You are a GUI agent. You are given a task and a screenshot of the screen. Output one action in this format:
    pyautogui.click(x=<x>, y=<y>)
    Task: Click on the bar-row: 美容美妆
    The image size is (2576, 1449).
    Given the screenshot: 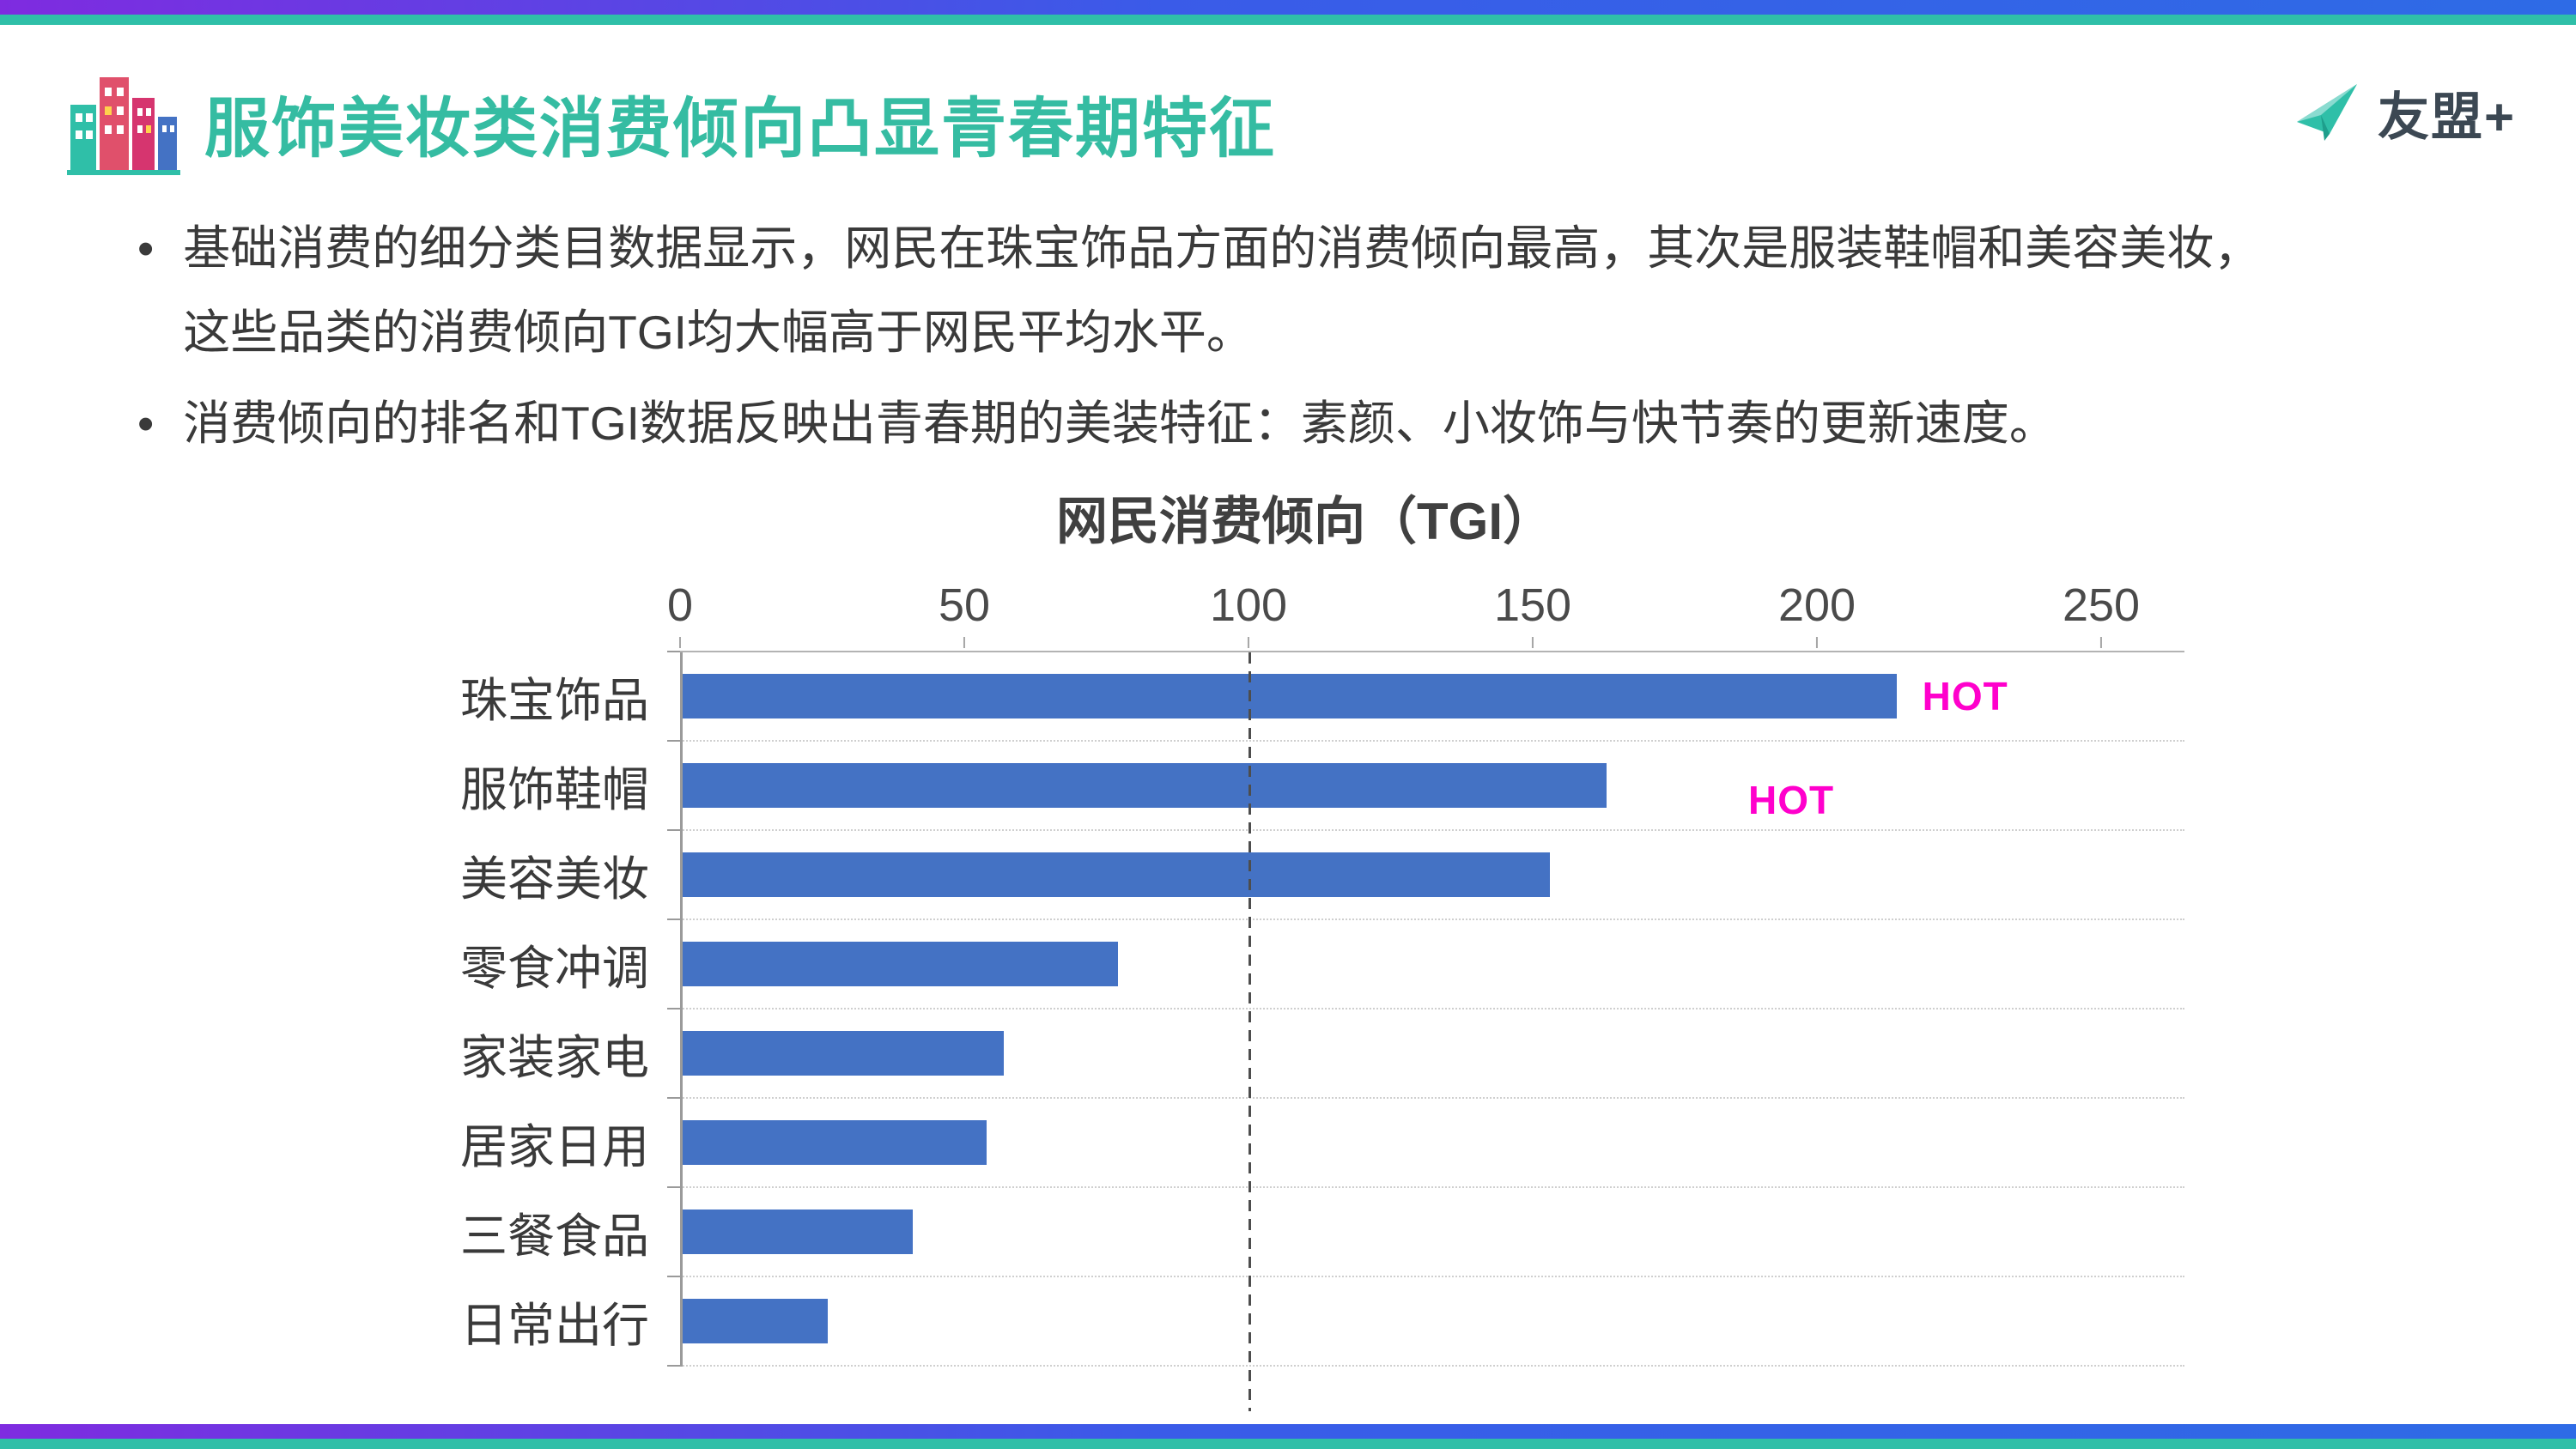 What is the action you would take?
    pyautogui.click(x=1322, y=874)
    